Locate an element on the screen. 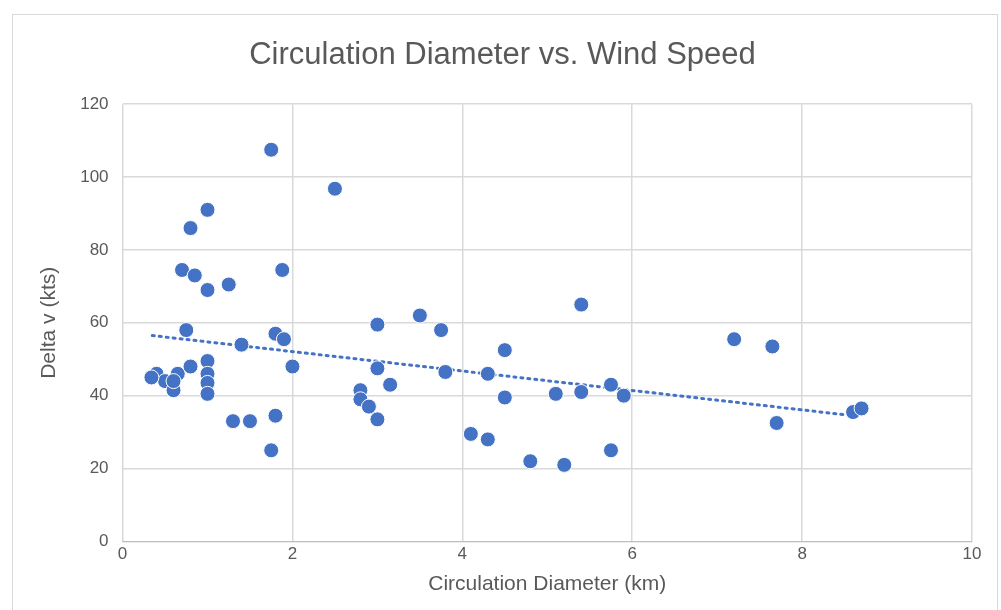 The width and height of the screenshot is (1001, 610). x-tick-label: 4 is located at coordinates (462, 554).